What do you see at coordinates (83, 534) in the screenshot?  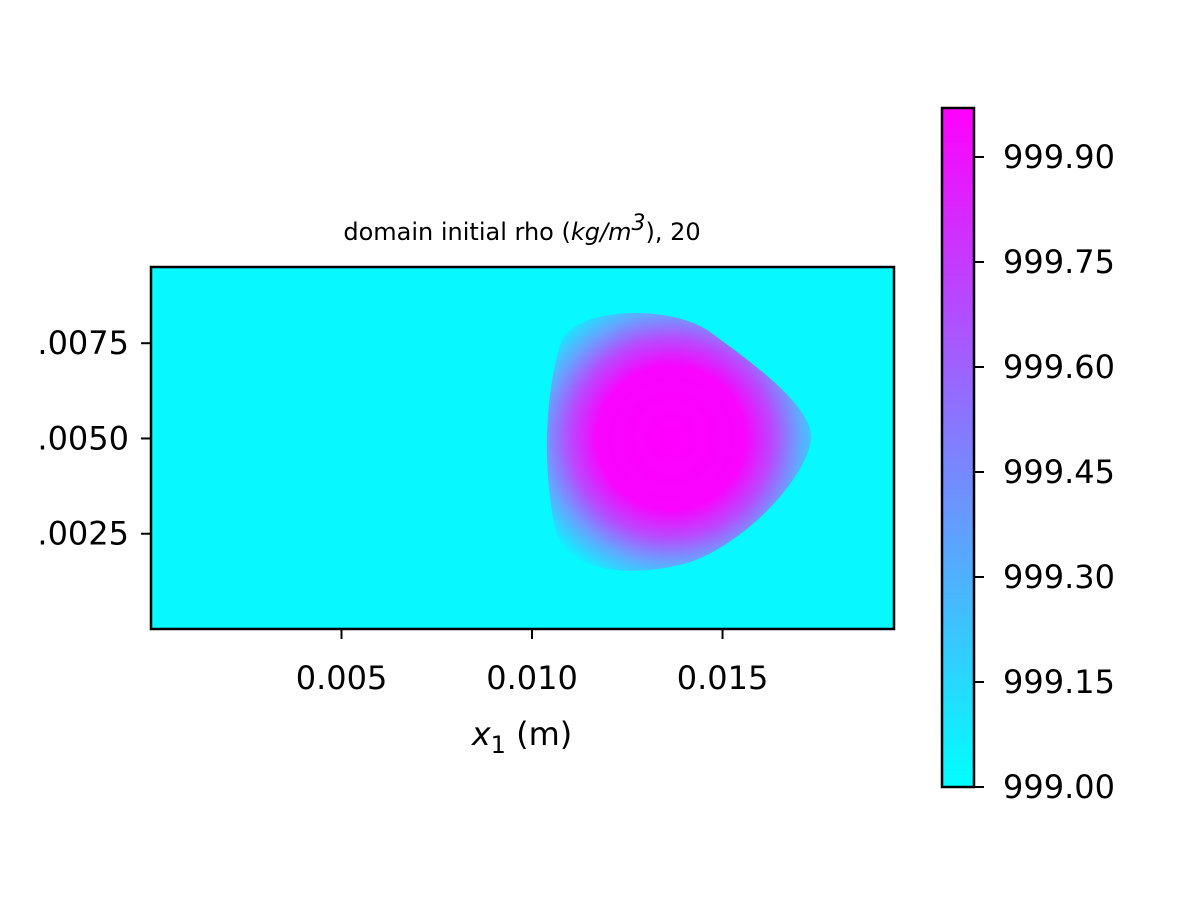 I see `y-tick-label: .0025` at bounding box center [83, 534].